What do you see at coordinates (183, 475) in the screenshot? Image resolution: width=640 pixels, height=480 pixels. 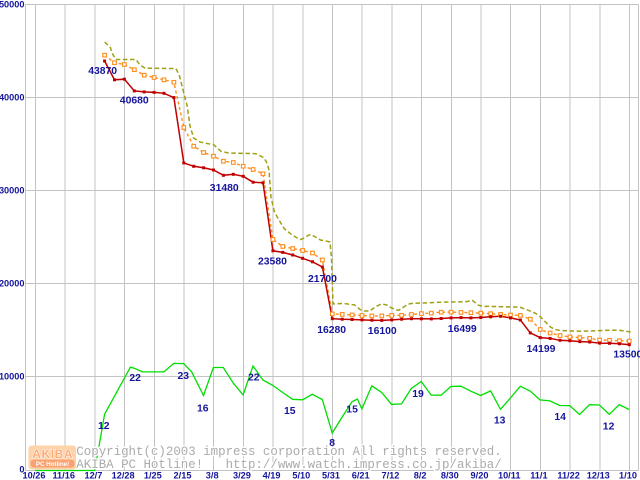 I see `svg-text: 2/15` at bounding box center [183, 475].